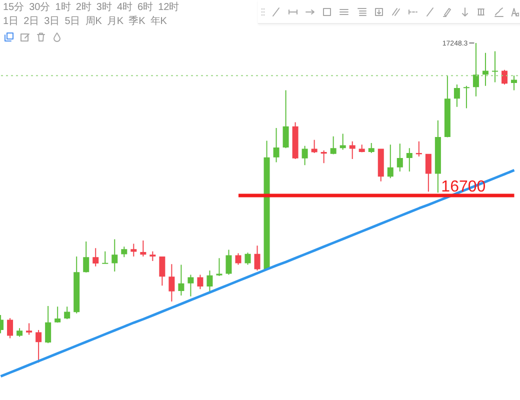  What do you see at coordinates (124, 8) in the screenshot?
I see `text: 4时` at bounding box center [124, 8].